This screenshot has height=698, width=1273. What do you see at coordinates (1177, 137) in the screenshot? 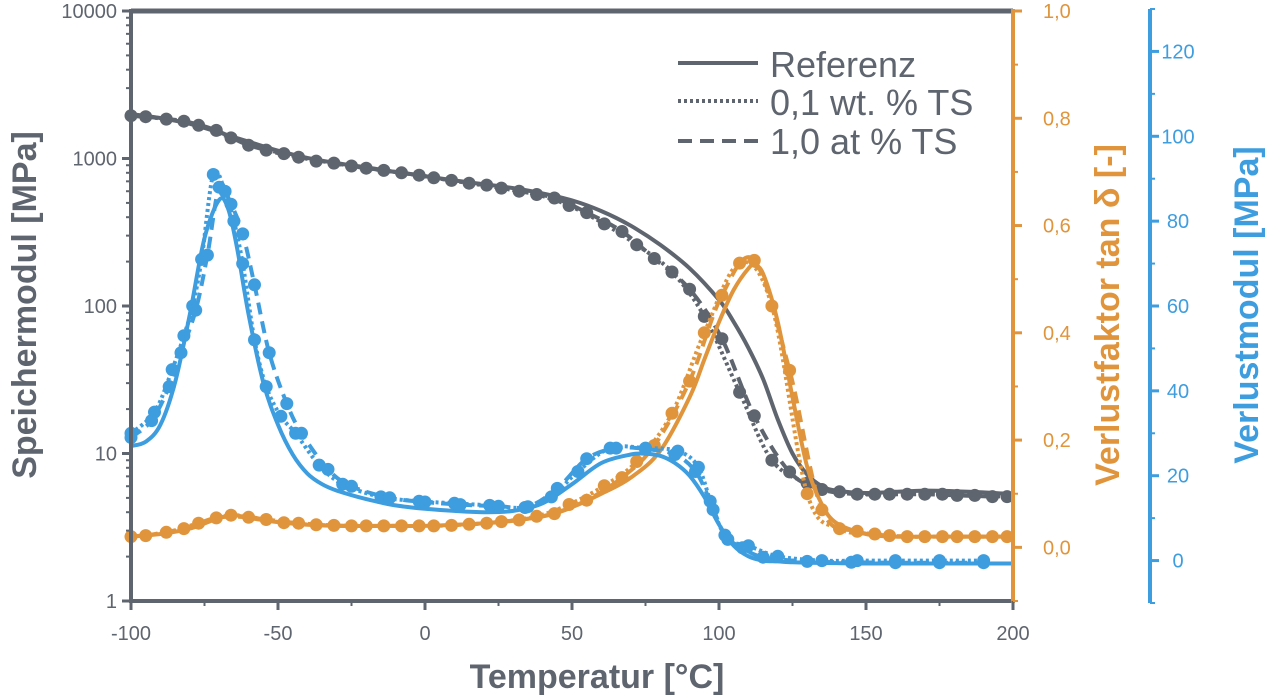
I see `right2-tick-label: 100` at bounding box center [1177, 137].